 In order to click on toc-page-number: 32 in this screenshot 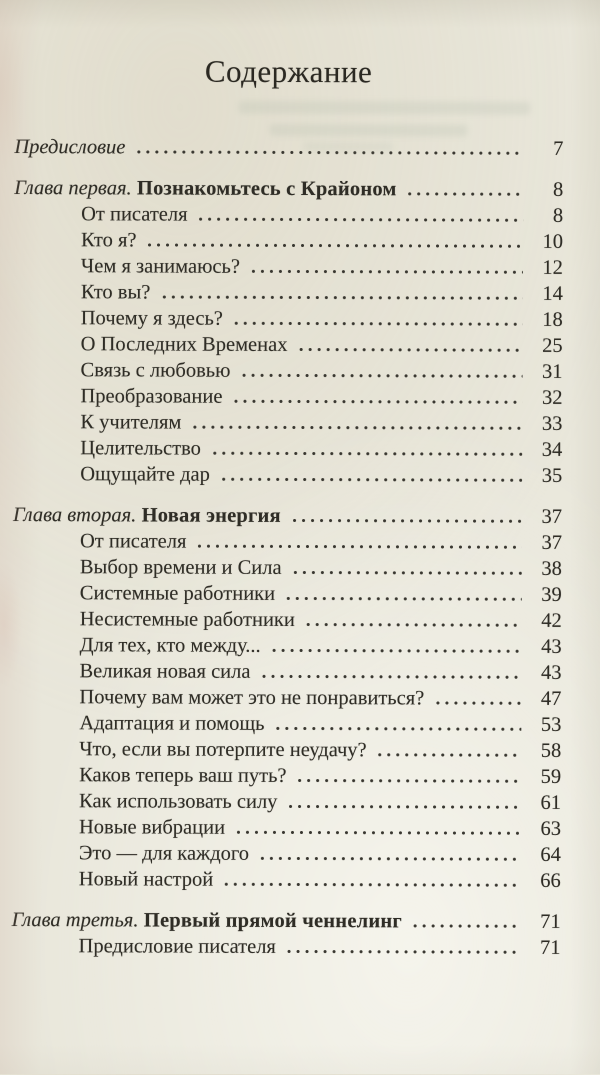, I will do `click(552, 397)`.